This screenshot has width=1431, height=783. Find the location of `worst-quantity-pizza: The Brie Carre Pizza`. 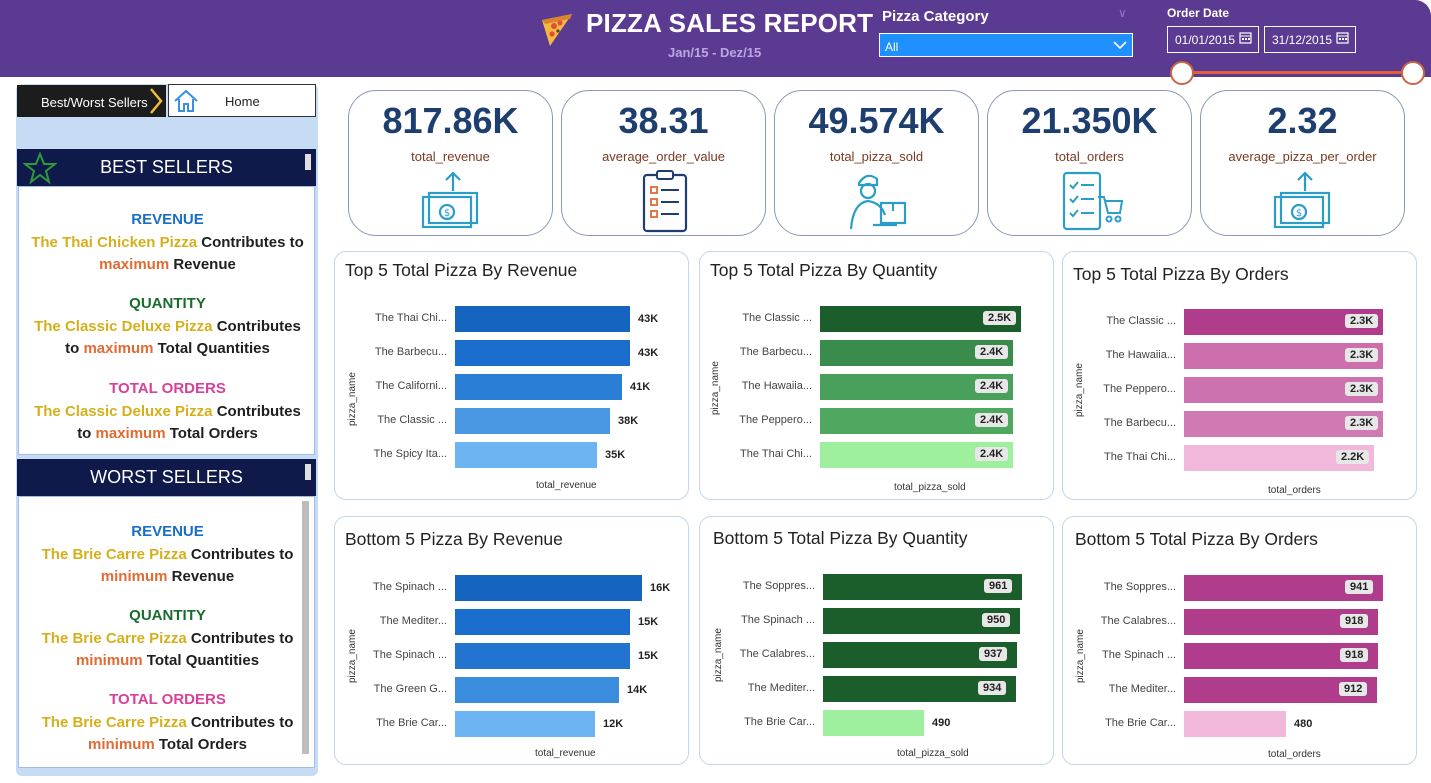

worst-quantity-pizza: The Brie Carre Pizza is located at coordinates (114, 638).